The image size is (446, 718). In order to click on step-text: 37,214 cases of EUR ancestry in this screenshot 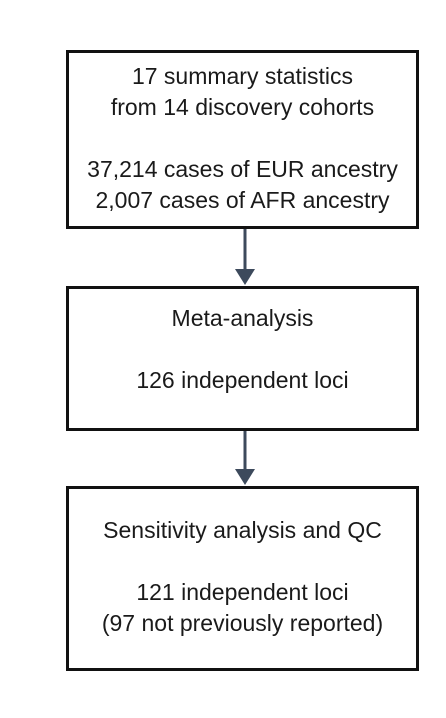, I will do `click(242, 169)`.